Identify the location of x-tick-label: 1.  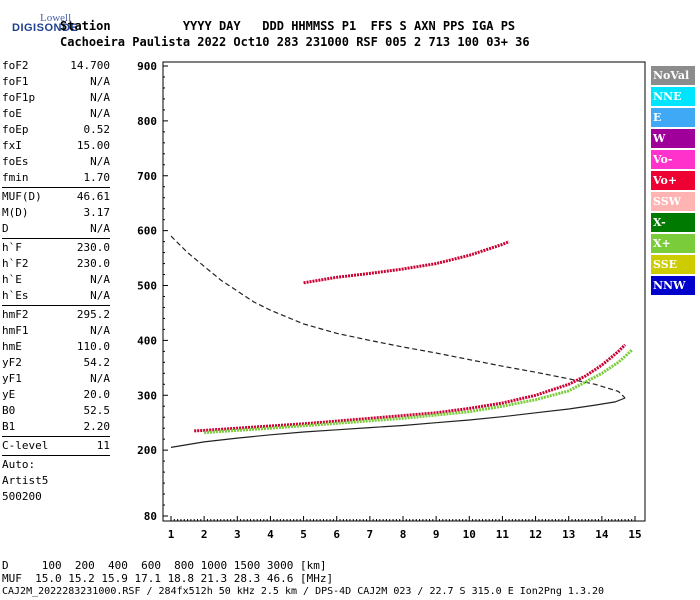
(171, 534).